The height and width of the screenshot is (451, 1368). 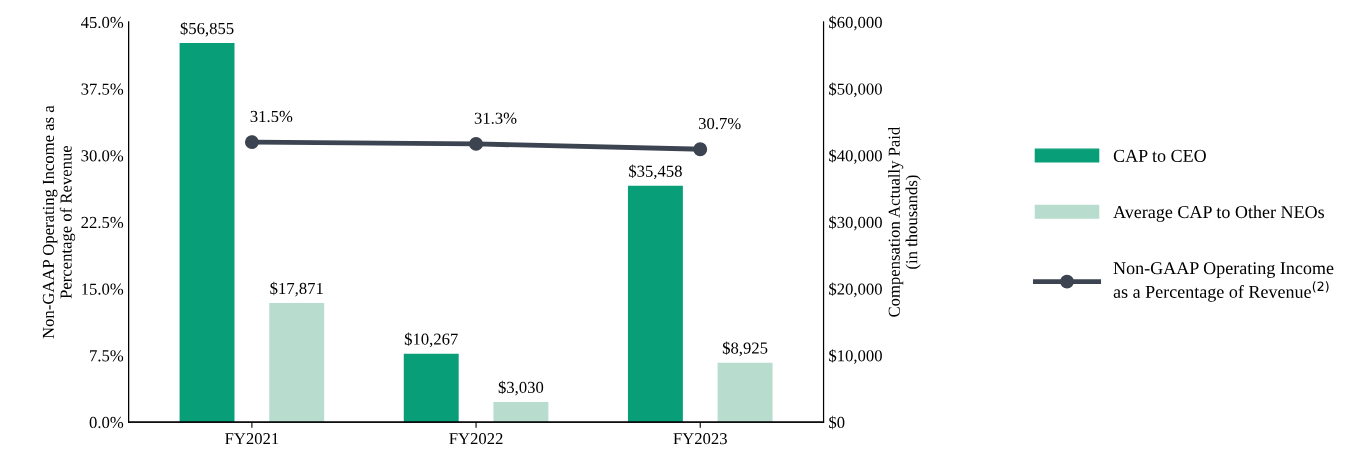 What do you see at coordinates (837, 422) in the screenshot?
I see `y2-tick-label: $0` at bounding box center [837, 422].